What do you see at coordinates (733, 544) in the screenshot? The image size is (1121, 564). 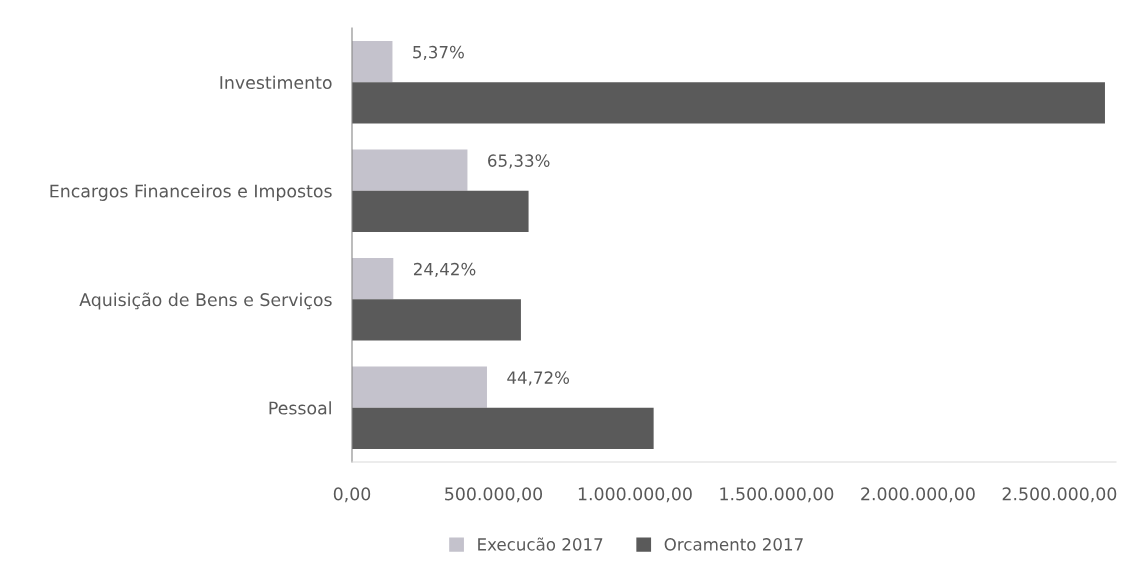 I see `legend-label: Orcamento 2017` at bounding box center [733, 544].